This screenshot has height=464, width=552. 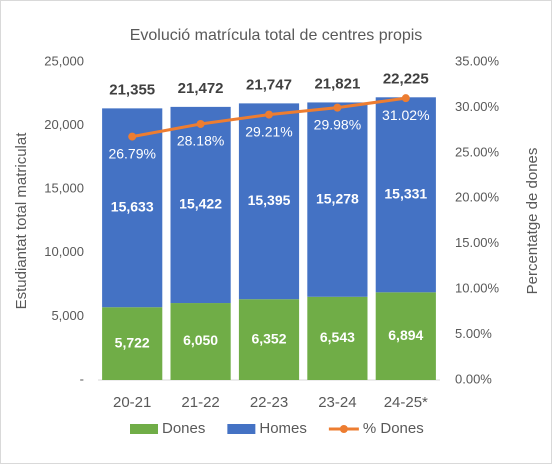 I want to click on bar-value-label: 15,395, so click(x=269, y=200).